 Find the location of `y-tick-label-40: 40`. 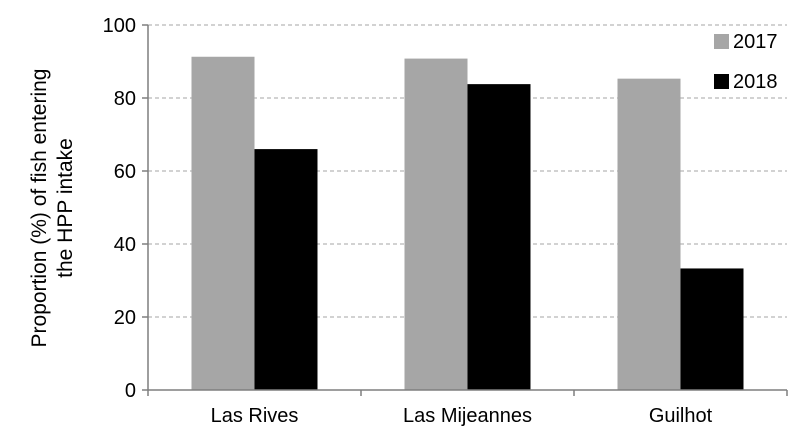

y-tick-label-40: 40 is located at coordinates (125, 245).